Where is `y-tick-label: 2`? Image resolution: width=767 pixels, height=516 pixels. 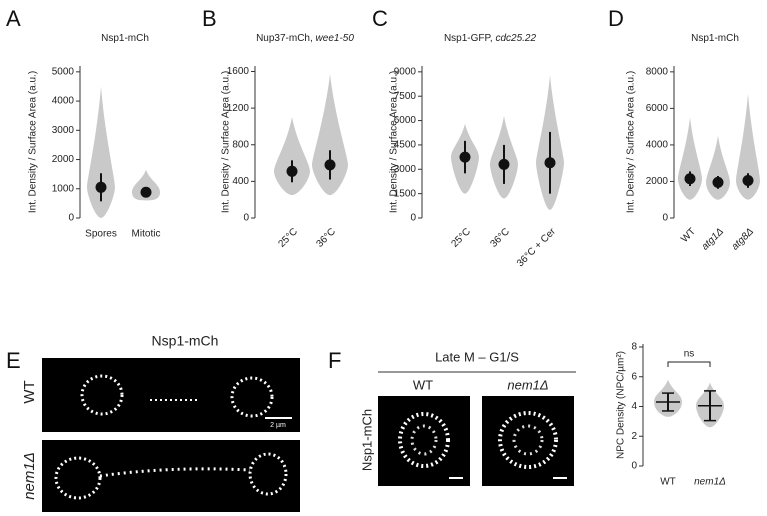
y-tick-label: 2 is located at coordinates (634, 436).